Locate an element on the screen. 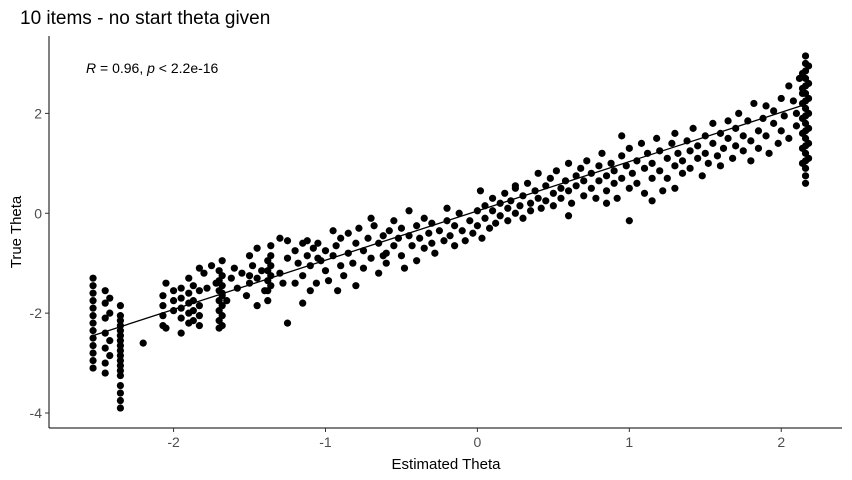  correlation-annotation: R = 0.96, p < 2.2e-16 is located at coordinates (152, 68).